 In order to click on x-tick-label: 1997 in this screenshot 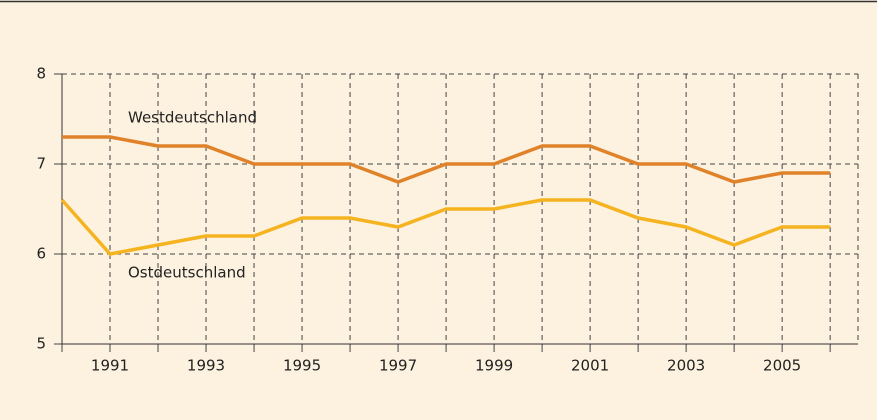, I will do `click(398, 366)`.